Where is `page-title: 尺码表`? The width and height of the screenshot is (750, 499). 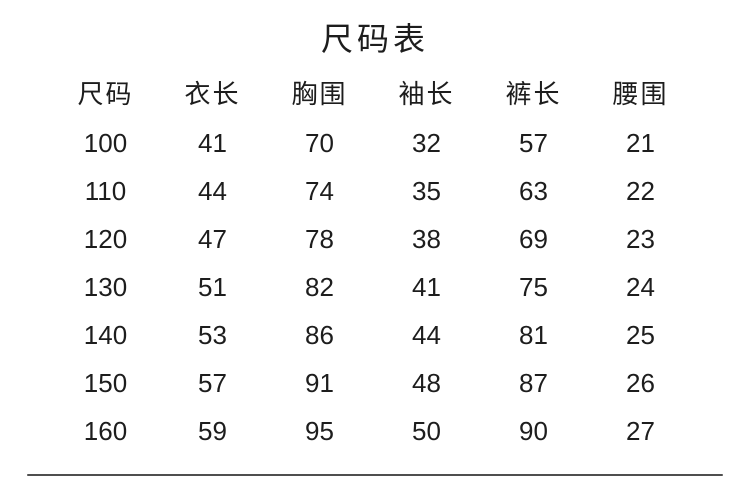 page-title: 尺码表 is located at coordinates (374, 39).